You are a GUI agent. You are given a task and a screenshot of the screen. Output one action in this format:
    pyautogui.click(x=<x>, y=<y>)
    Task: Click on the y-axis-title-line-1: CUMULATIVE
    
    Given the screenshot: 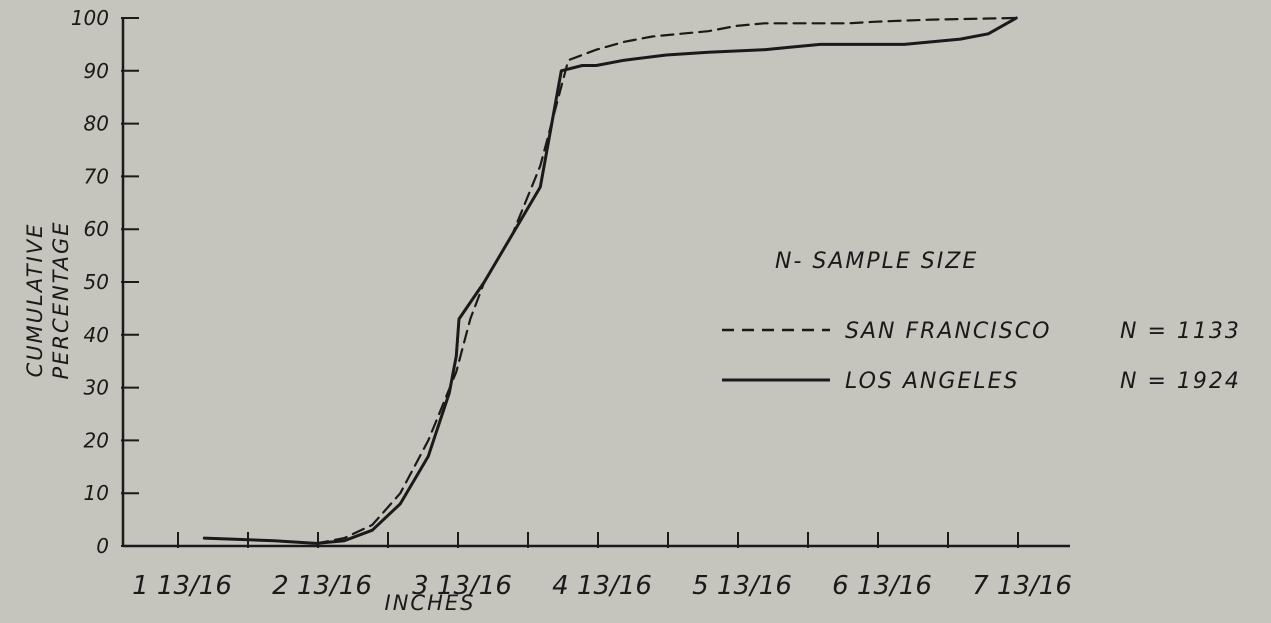 What is the action you would take?
    pyautogui.click(x=35, y=300)
    